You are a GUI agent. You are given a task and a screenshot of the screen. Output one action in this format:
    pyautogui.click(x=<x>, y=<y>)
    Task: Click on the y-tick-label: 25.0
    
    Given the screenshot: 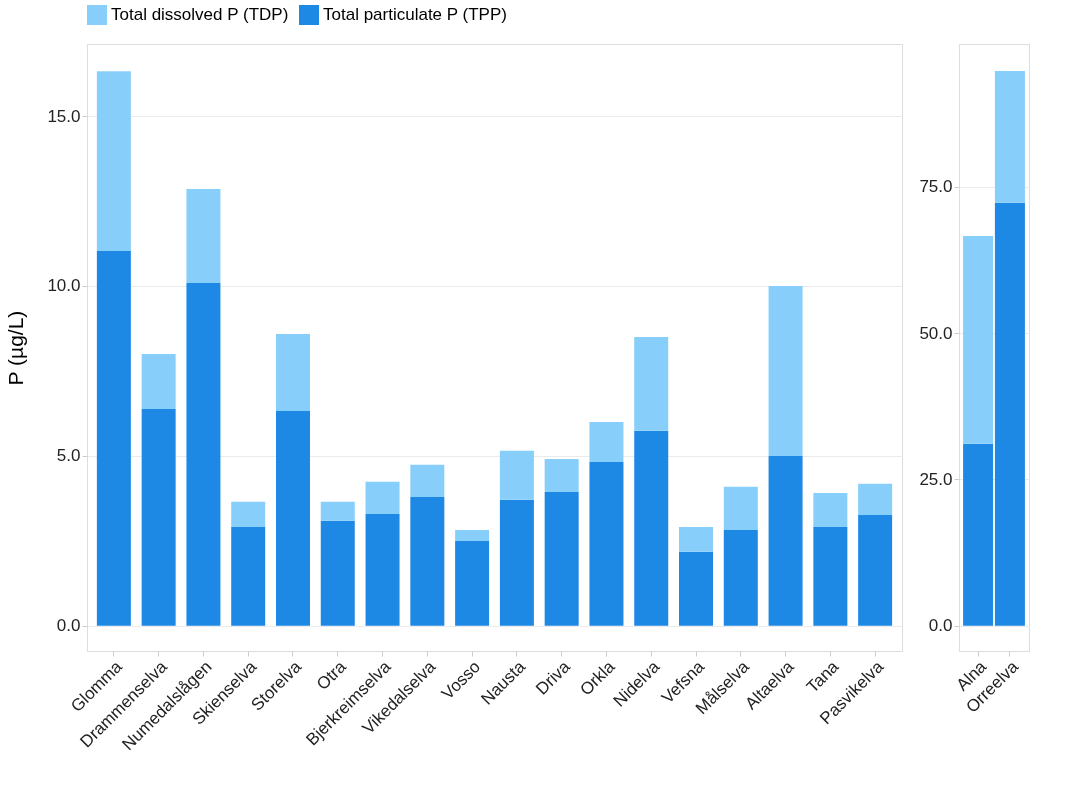 What is the action you would take?
    pyautogui.click(x=936, y=479)
    